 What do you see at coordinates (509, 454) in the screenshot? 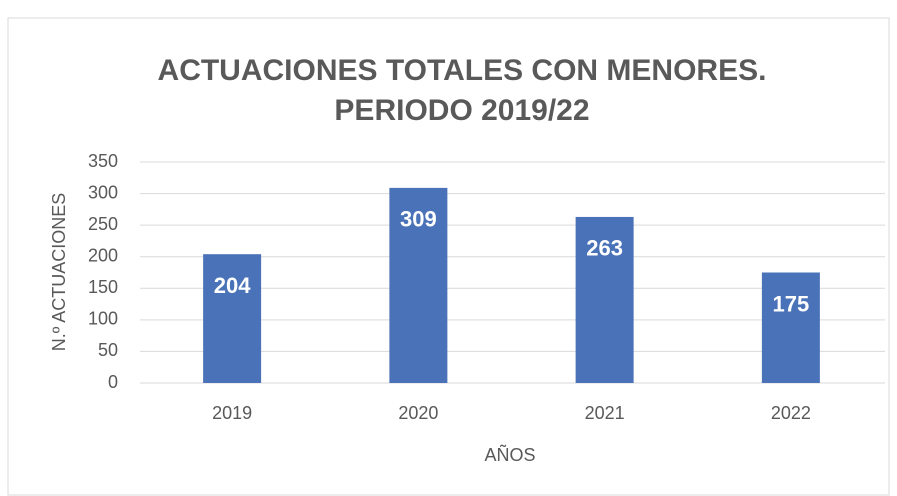
I see `x-axis-label: AÑOS` at bounding box center [509, 454].